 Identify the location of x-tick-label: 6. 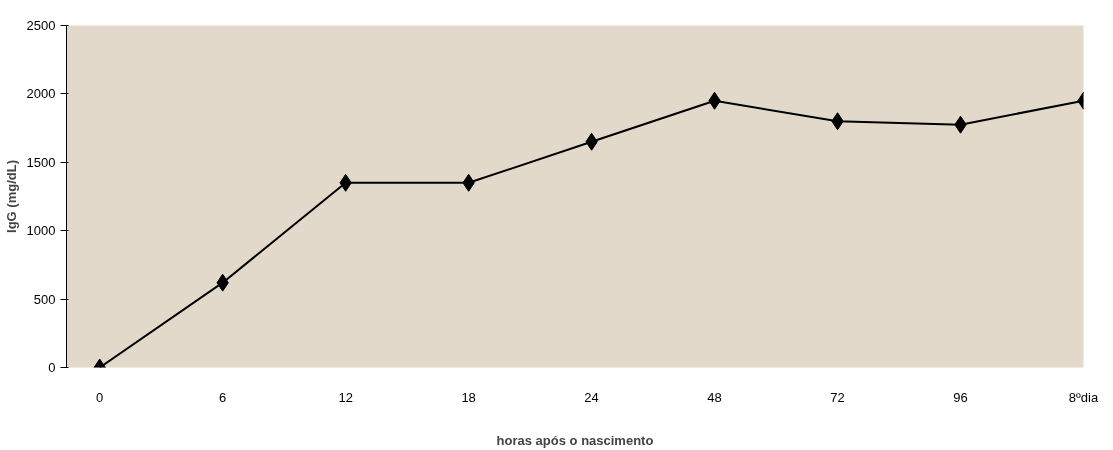
(223, 397).